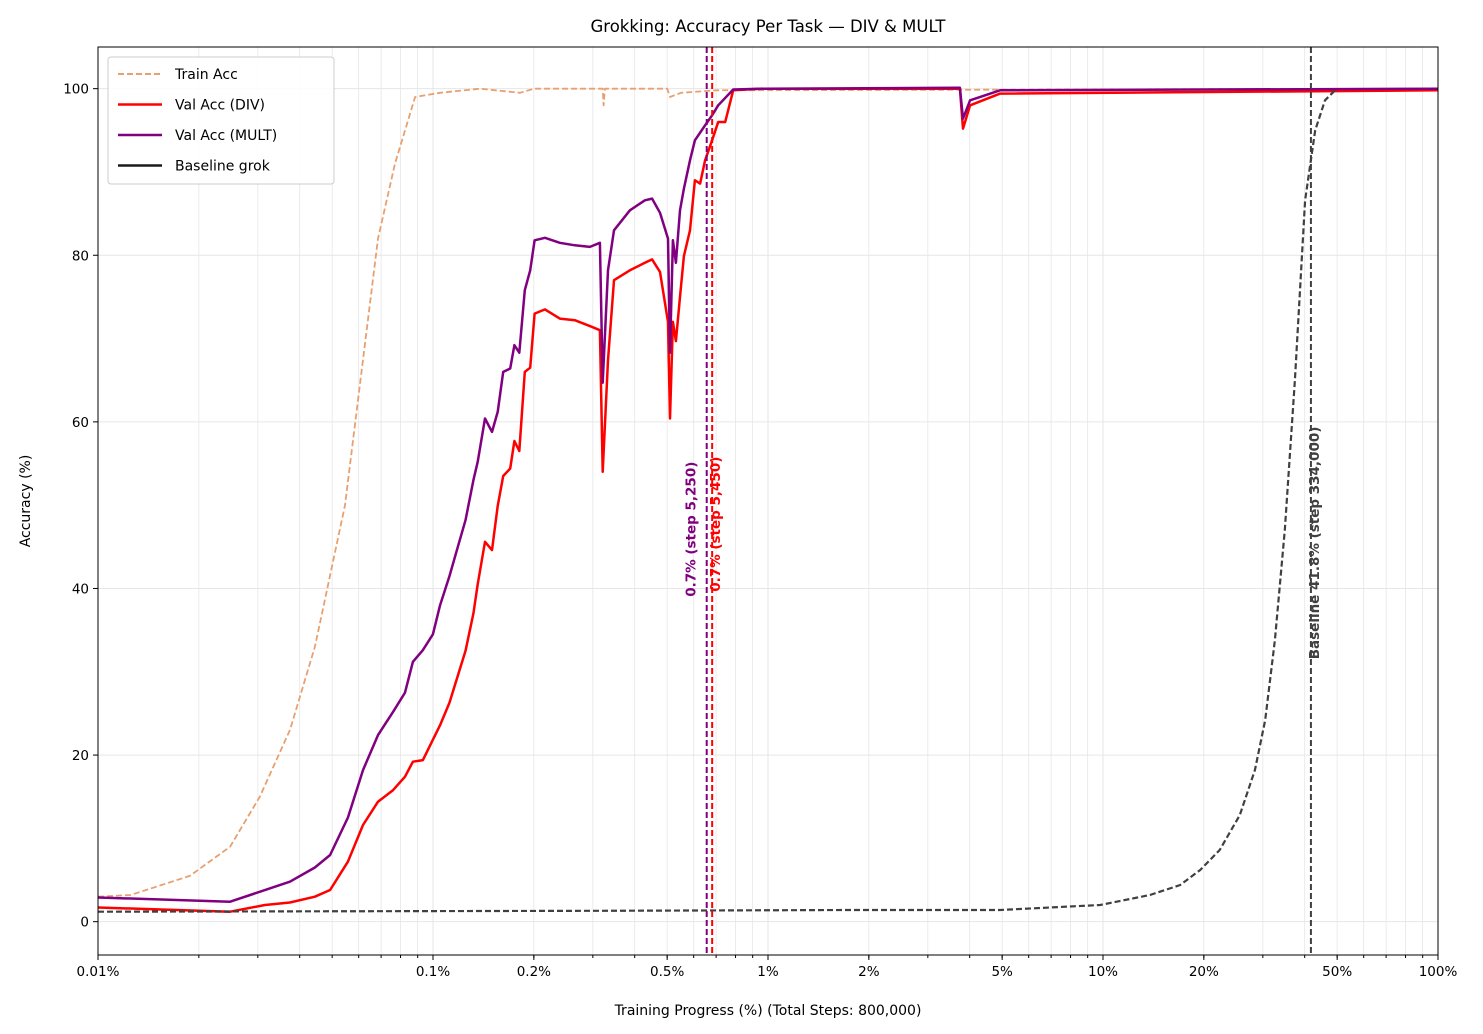 The width and height of the screenshot is (1483, 1034). What do you see at coordinates (26, 501) in the screenshot?
I see `y-axis-label: Accuracy (%)` at bounding box center [26, 501].